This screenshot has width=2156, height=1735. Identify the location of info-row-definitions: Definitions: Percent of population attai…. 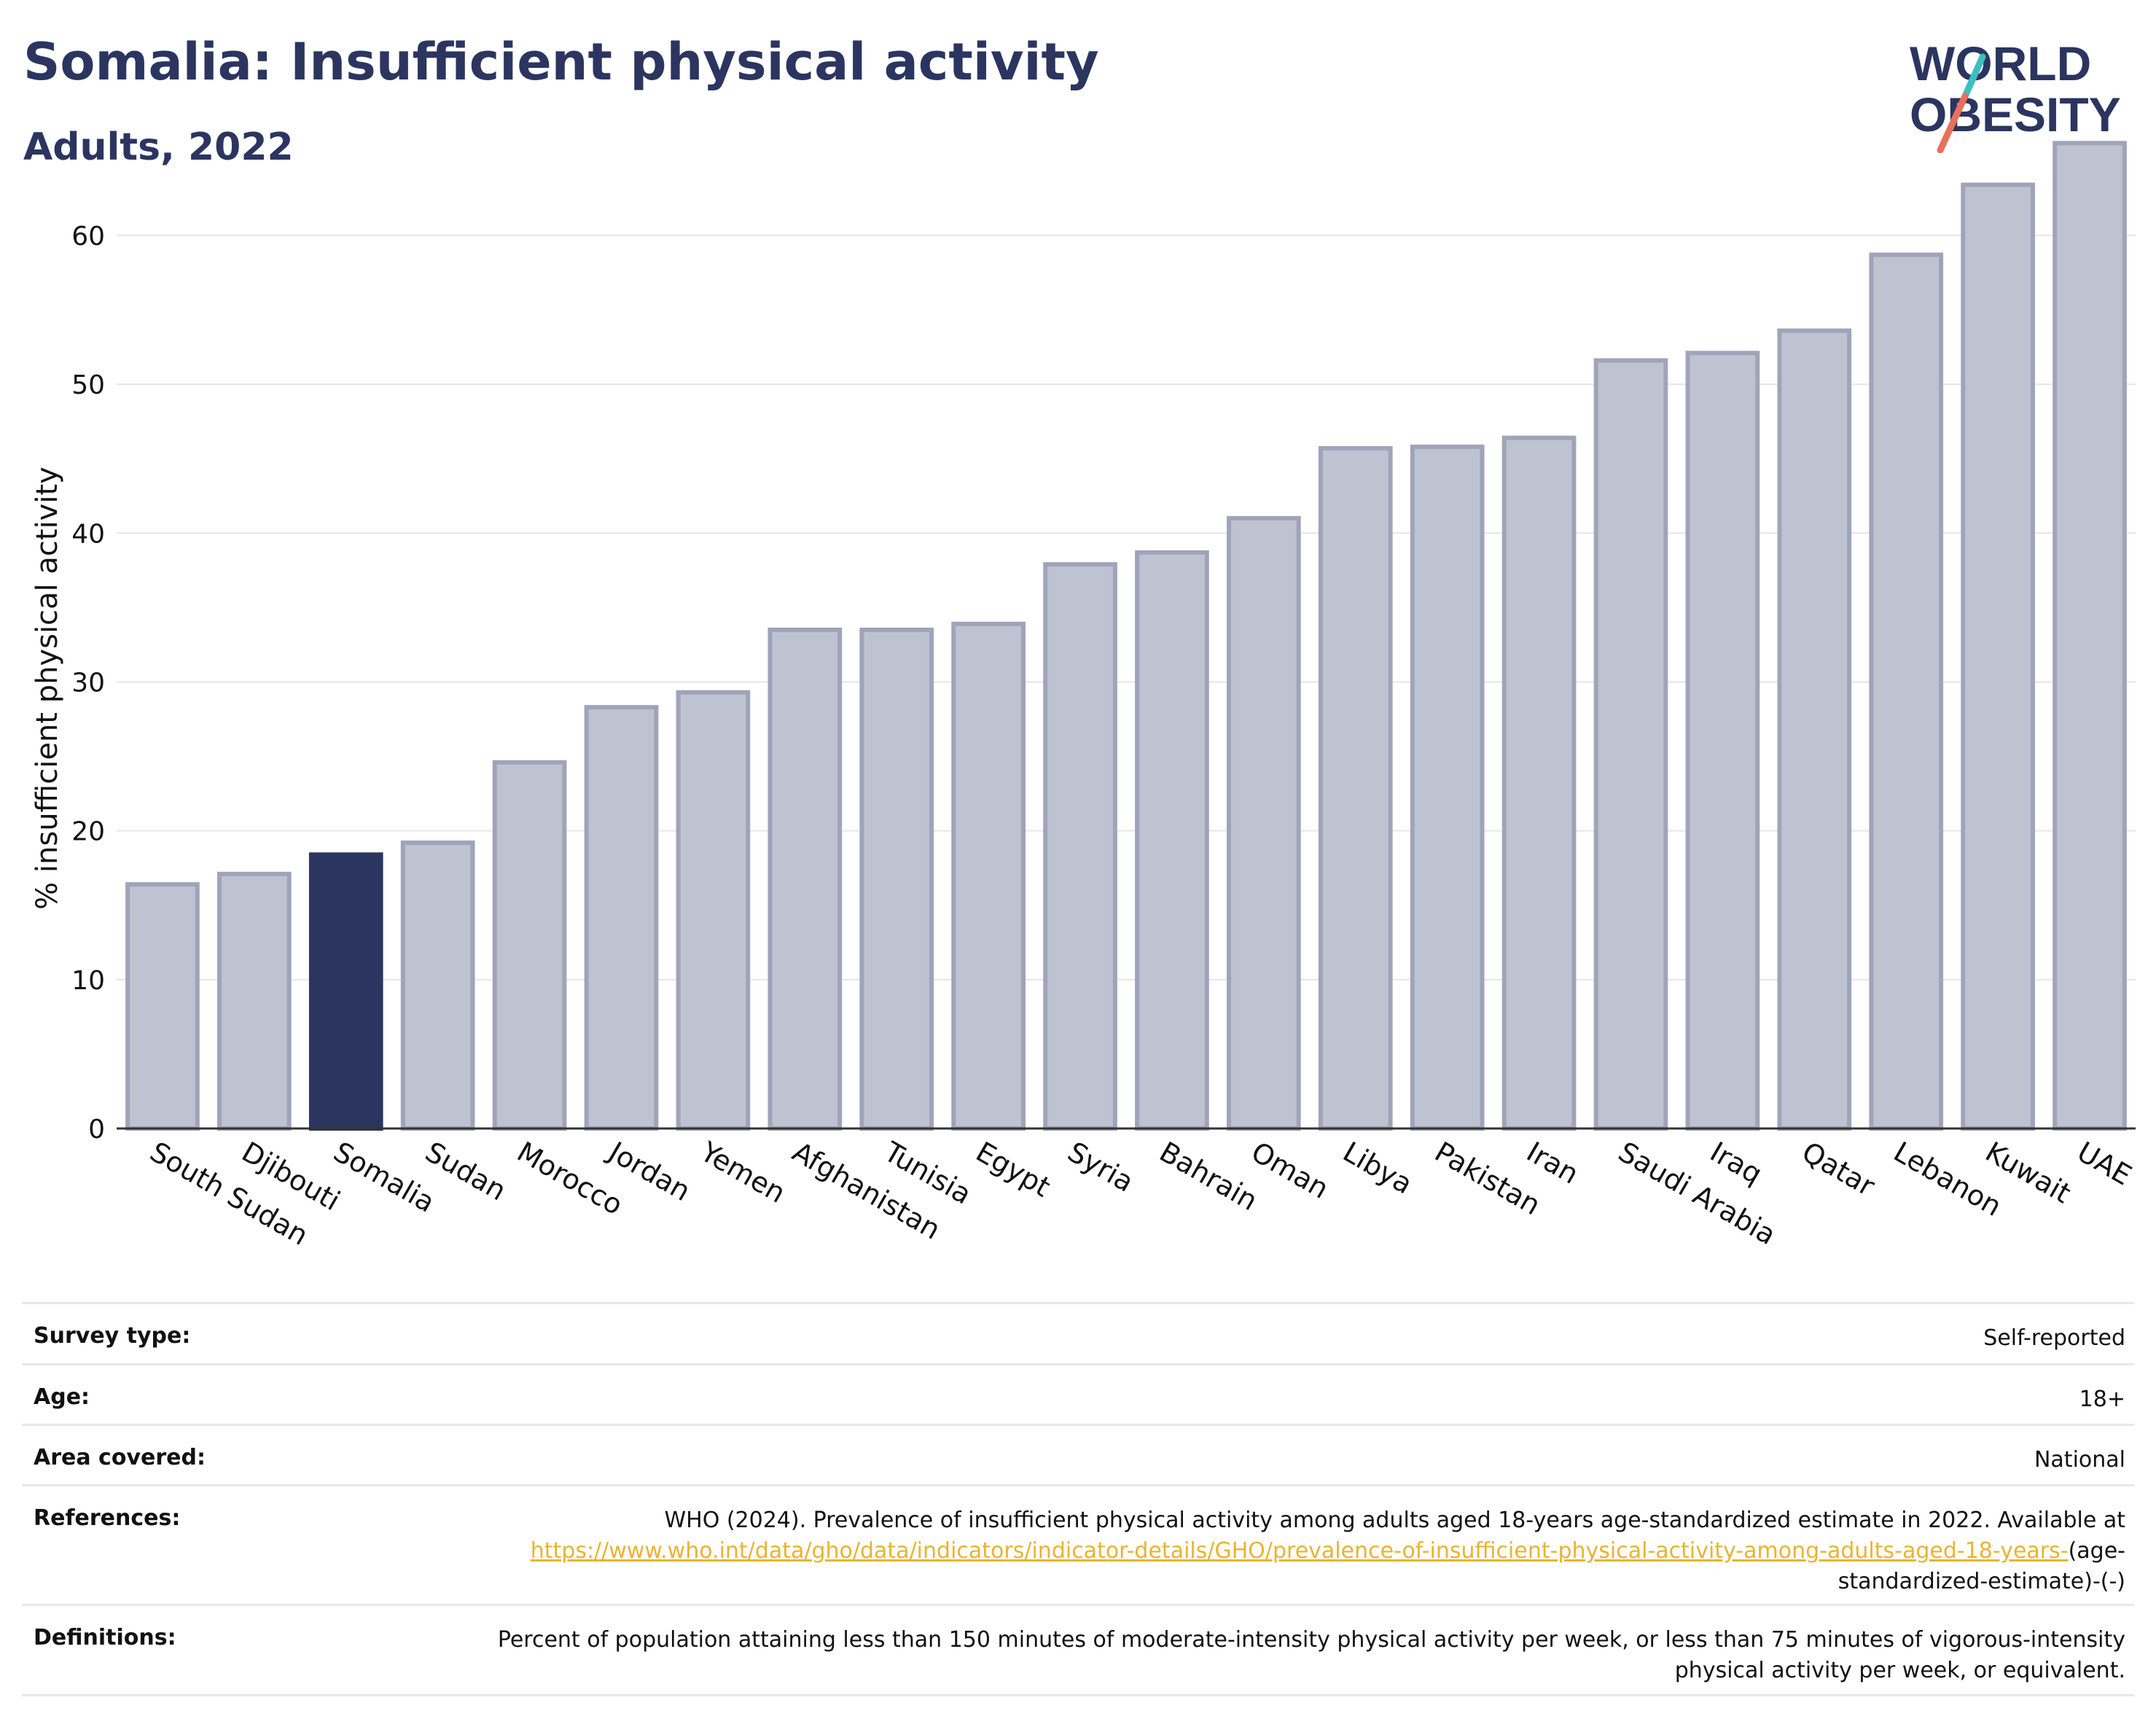
(1078, 1650).